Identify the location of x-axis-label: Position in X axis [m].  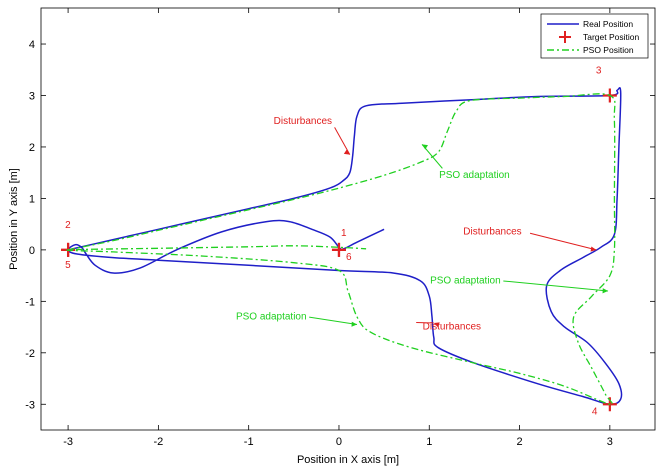
(348, 460).